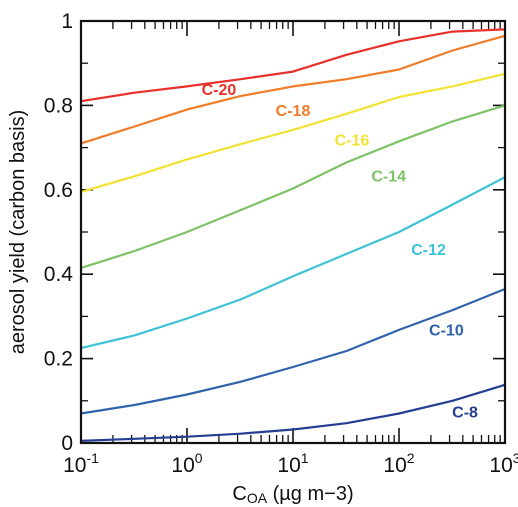 Image resolution: width=518 pixels, height=507 pixels. What do you see at coordinates (388, 176) in the screenshot?
I see `series-label-c-14: C-14` at bounding box center [388, 176].